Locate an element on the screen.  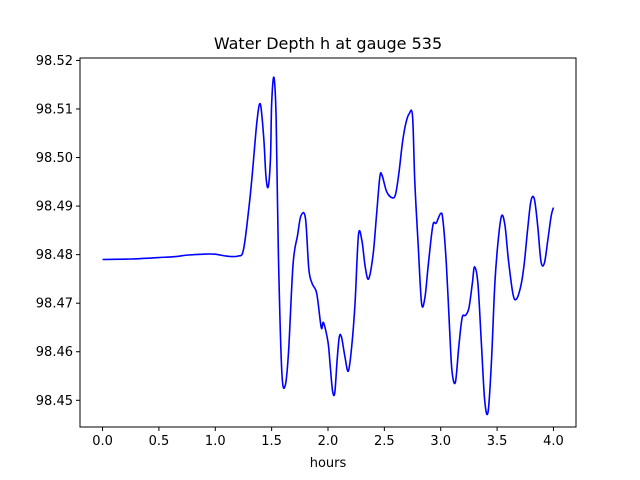
x-tick-label: 1.0 is located at coordinates (215, 441).